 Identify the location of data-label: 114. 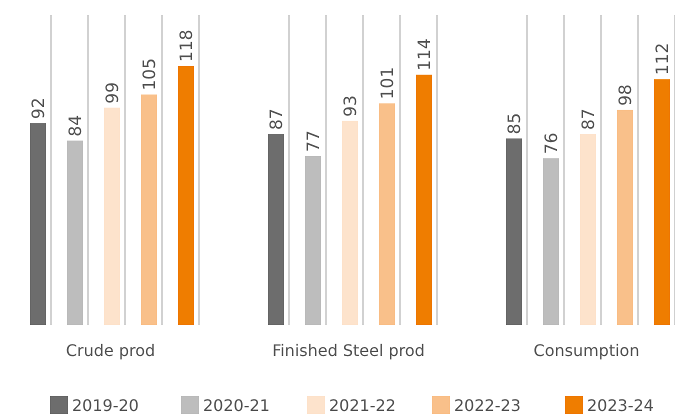
(425, 54).